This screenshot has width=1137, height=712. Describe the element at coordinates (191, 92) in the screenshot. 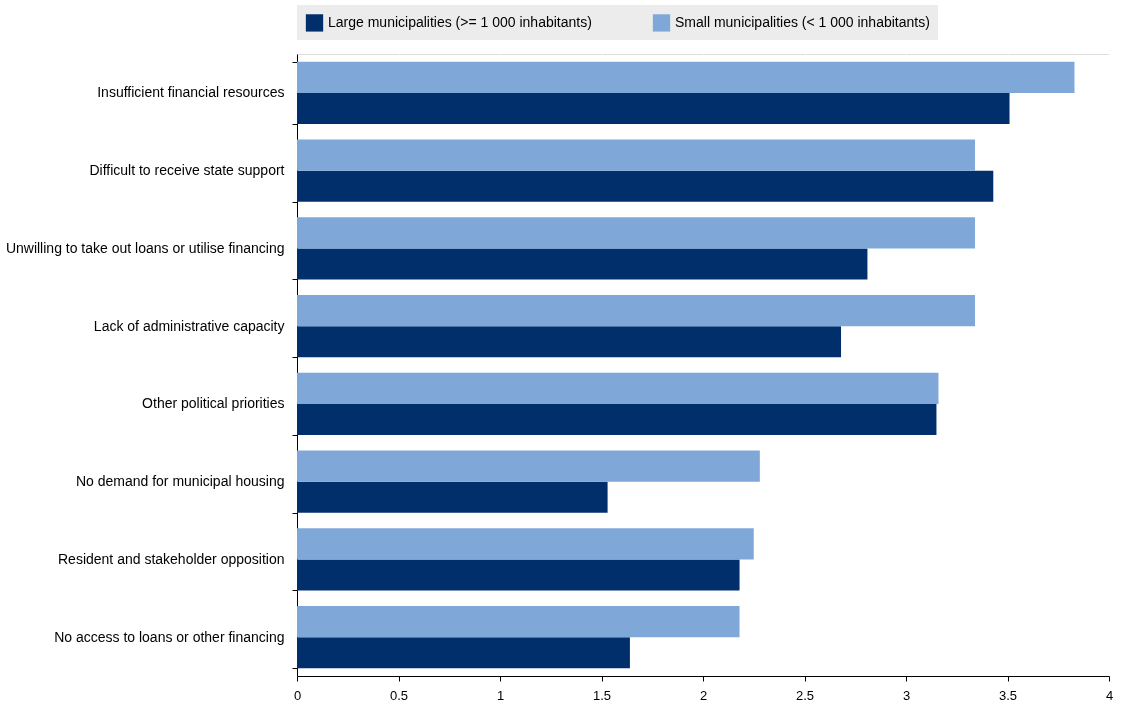

I see `y-tick-label: Insufficient financial resources` at that location.